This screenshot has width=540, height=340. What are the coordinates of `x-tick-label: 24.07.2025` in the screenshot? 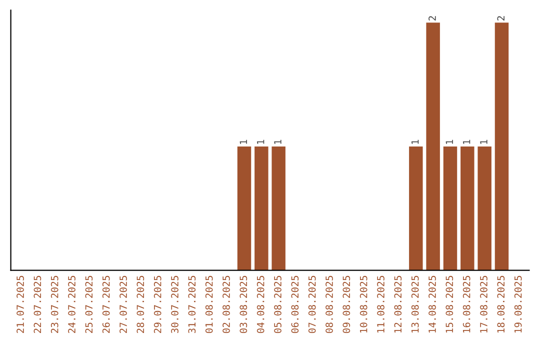 It's located at (72, 304).